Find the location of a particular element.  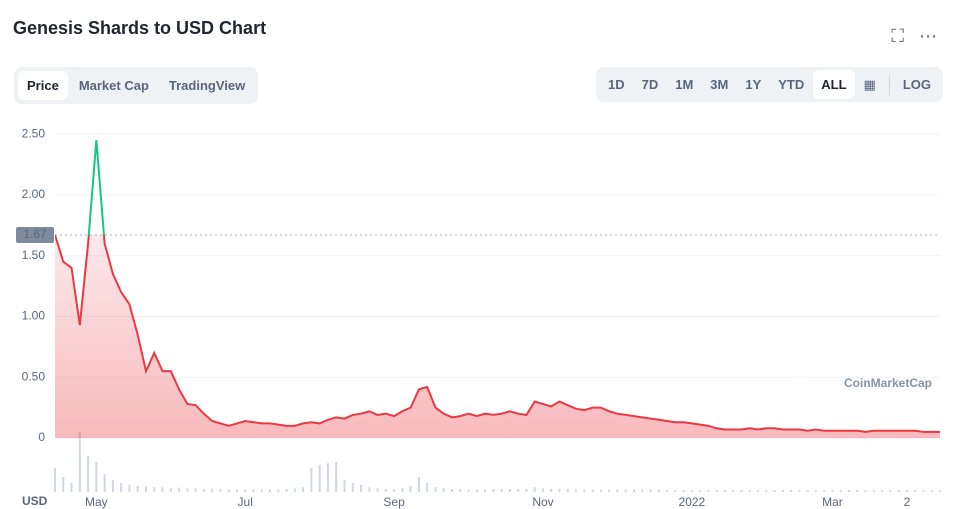

y-tick-label: 2.00 is located at coordinates (34, 194).